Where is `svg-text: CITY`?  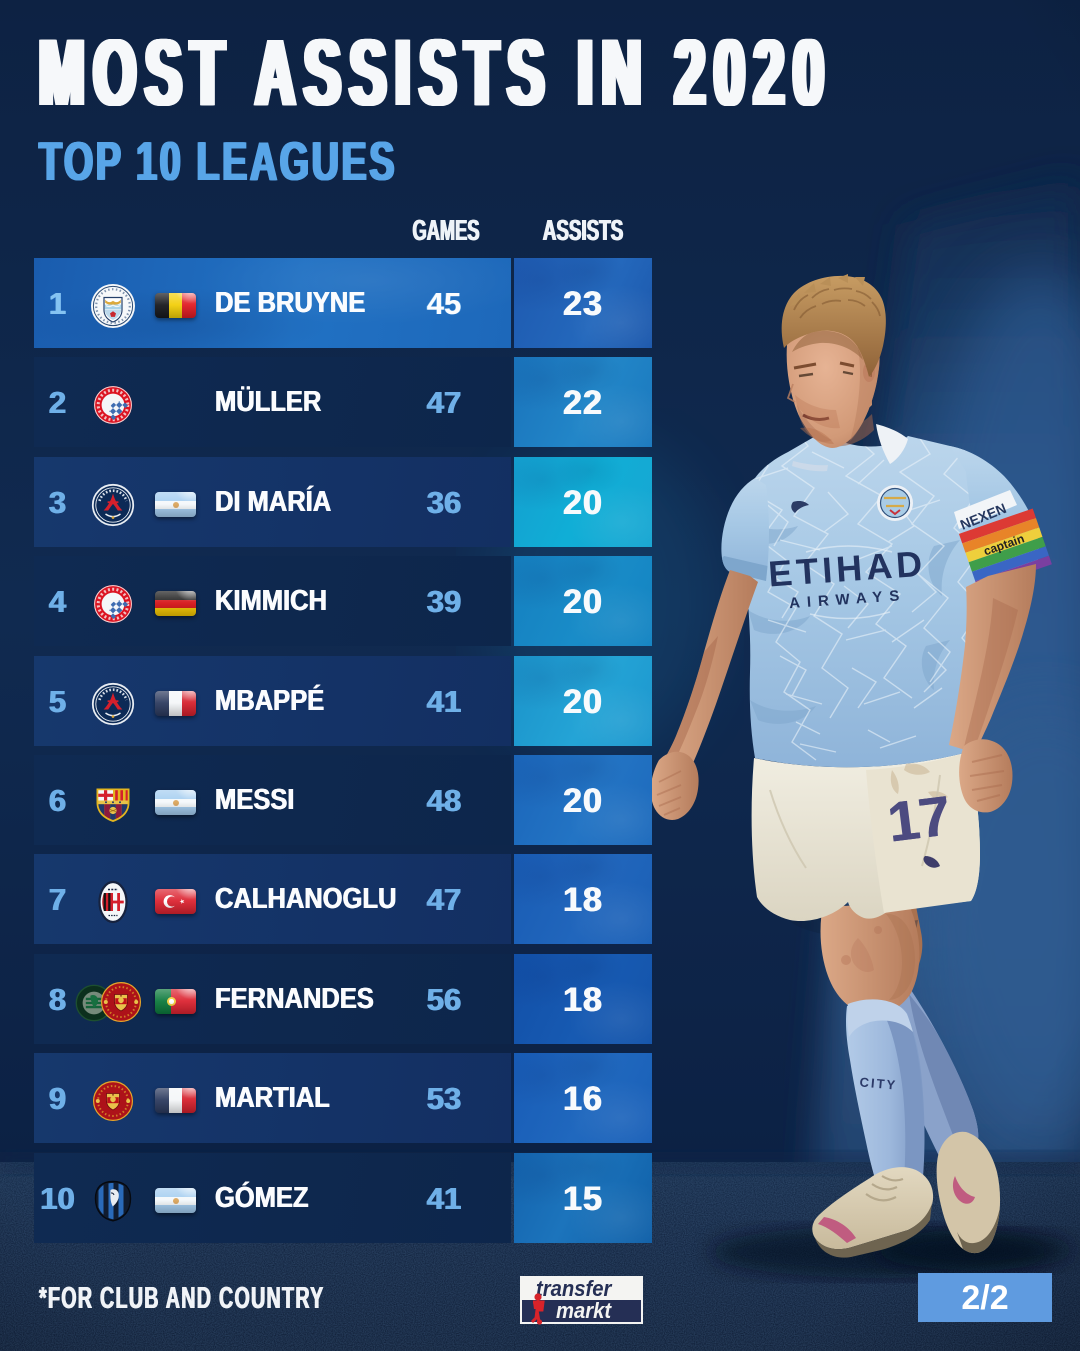 svg-text: CITY is located at coordinates (878, 1083).